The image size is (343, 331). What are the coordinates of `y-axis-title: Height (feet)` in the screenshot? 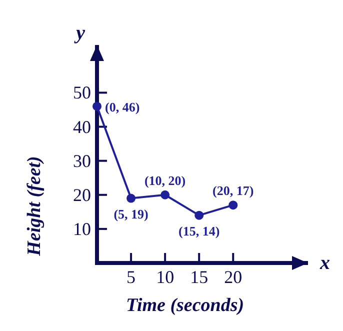 It's located at (34, 206).